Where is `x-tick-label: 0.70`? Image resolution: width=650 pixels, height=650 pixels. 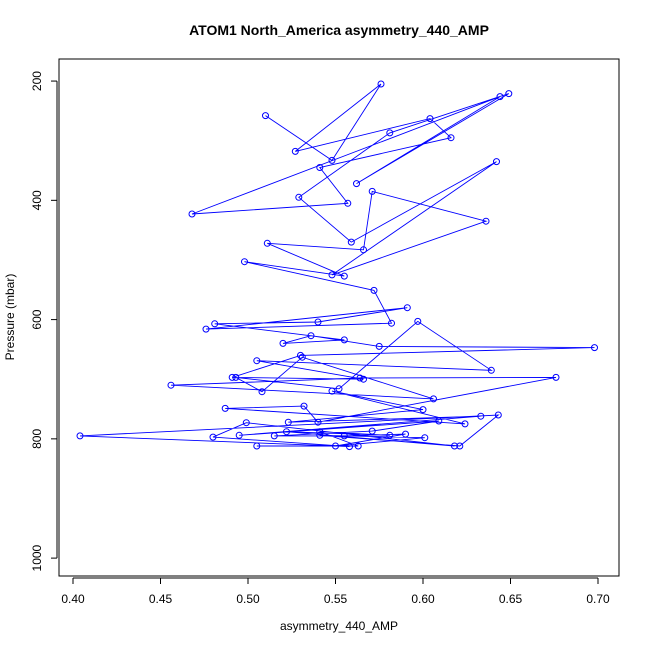
x-tick-label: 0.70 is located at coordinates (598, 599).